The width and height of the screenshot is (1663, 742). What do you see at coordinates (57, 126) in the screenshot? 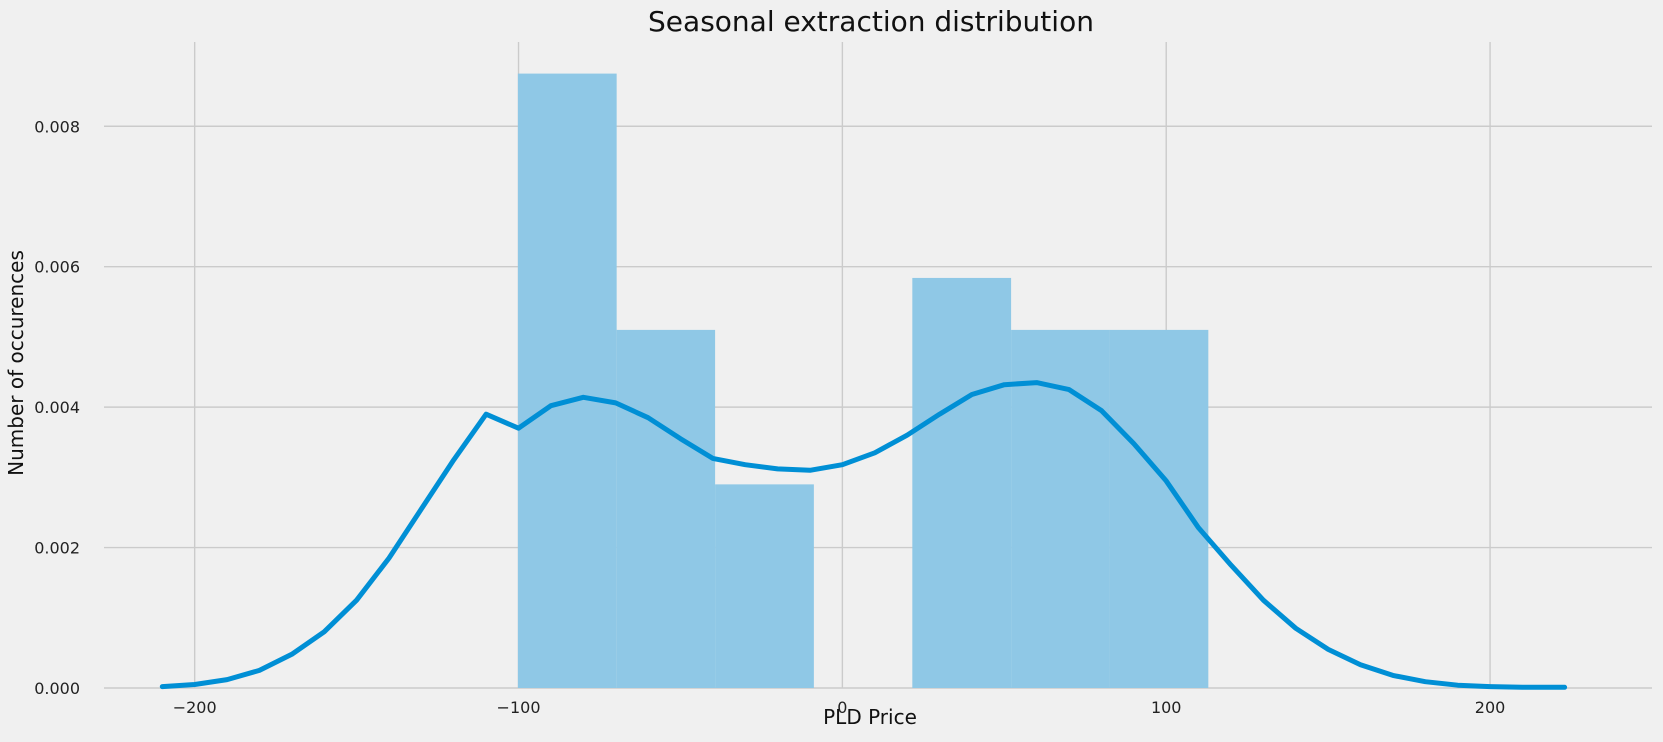
I see `y-tick-label-4: 0.008` at bounding box center [57, 126].